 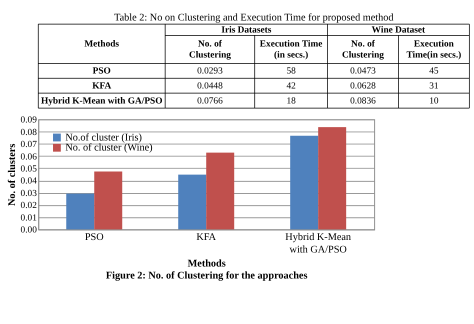 I want to click on text: Hybrid K-Mean with GA/PSO, so click(x=101, y=101).